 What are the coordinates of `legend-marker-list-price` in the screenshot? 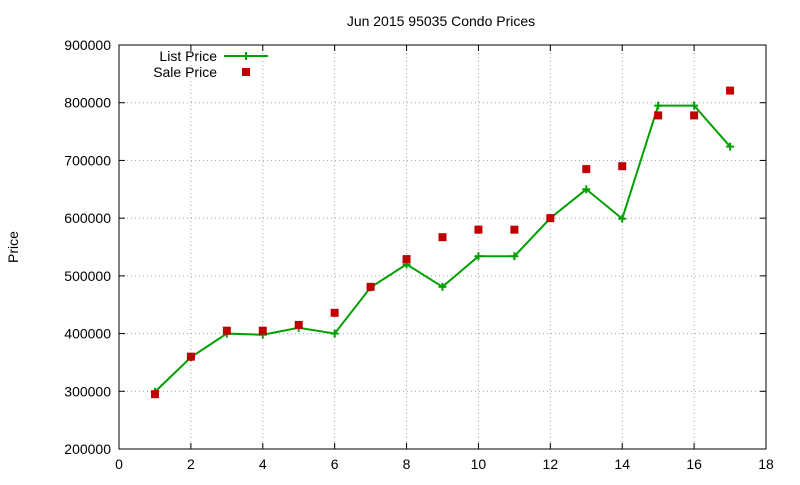 It's located at (246, 56).